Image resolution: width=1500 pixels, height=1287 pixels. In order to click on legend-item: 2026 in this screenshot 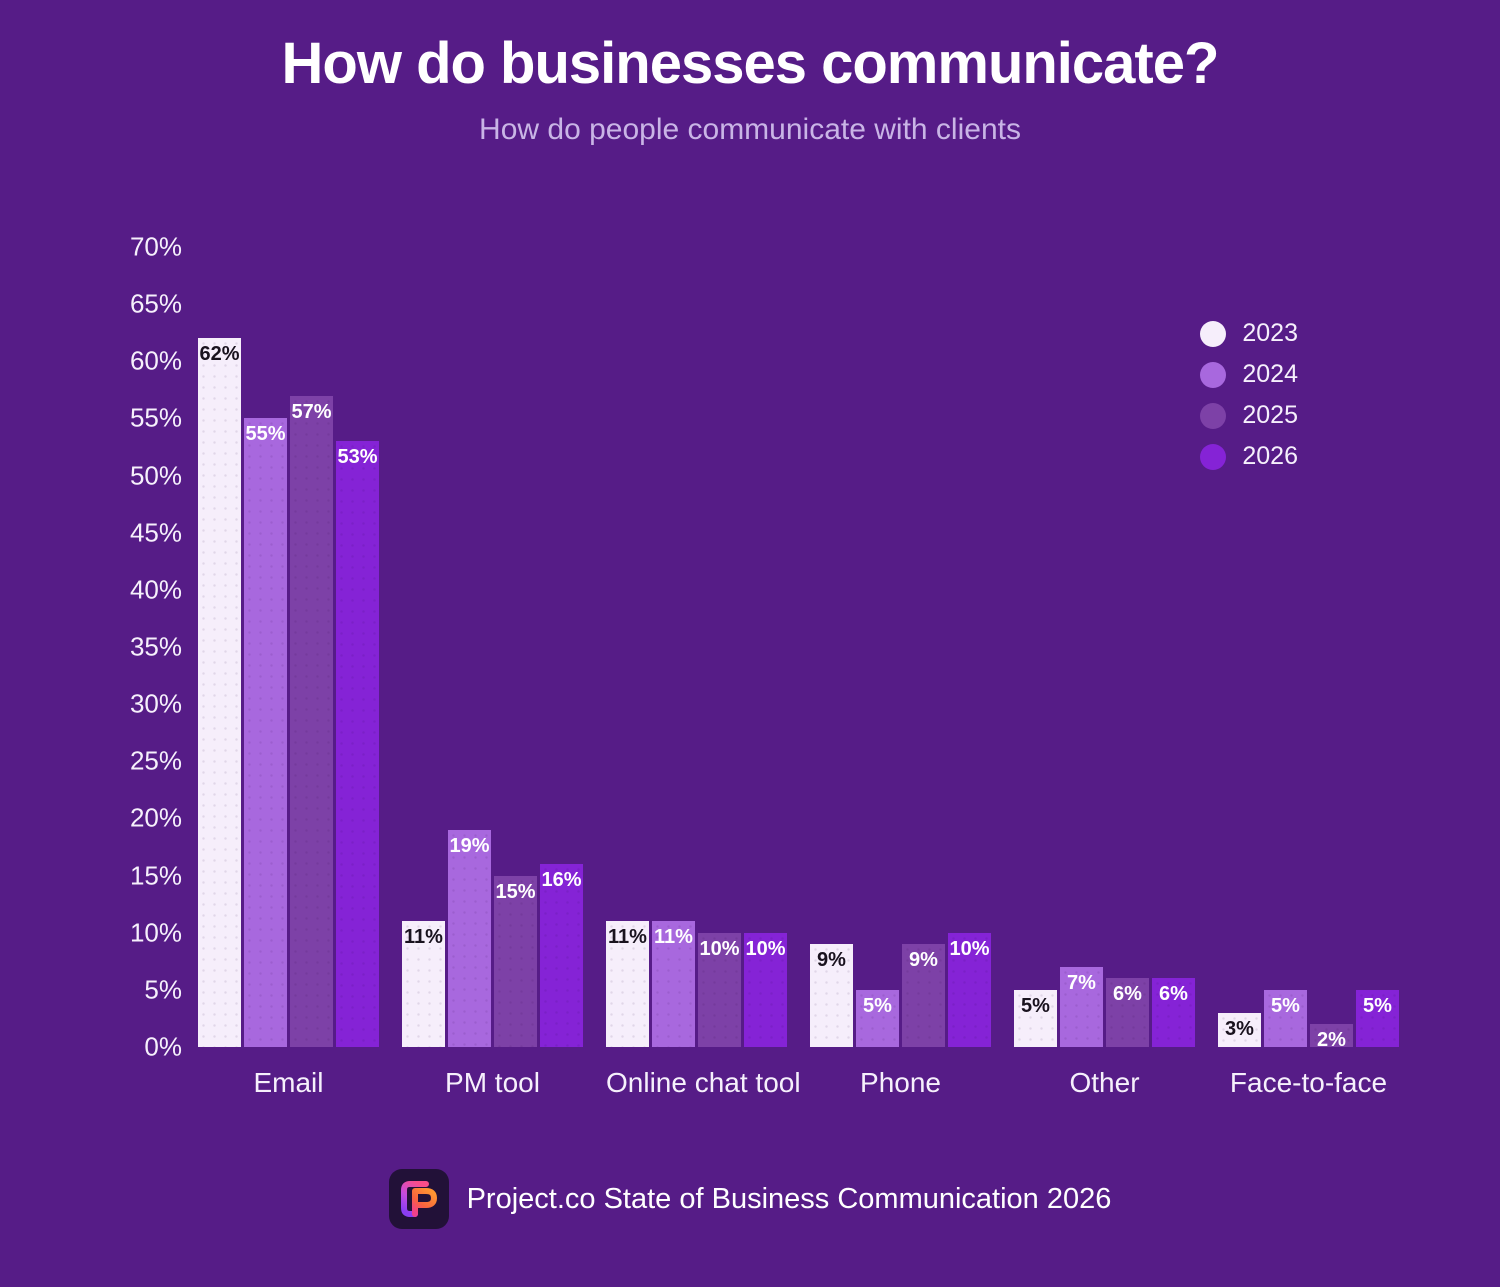, I will do `click(1249, 456)`.